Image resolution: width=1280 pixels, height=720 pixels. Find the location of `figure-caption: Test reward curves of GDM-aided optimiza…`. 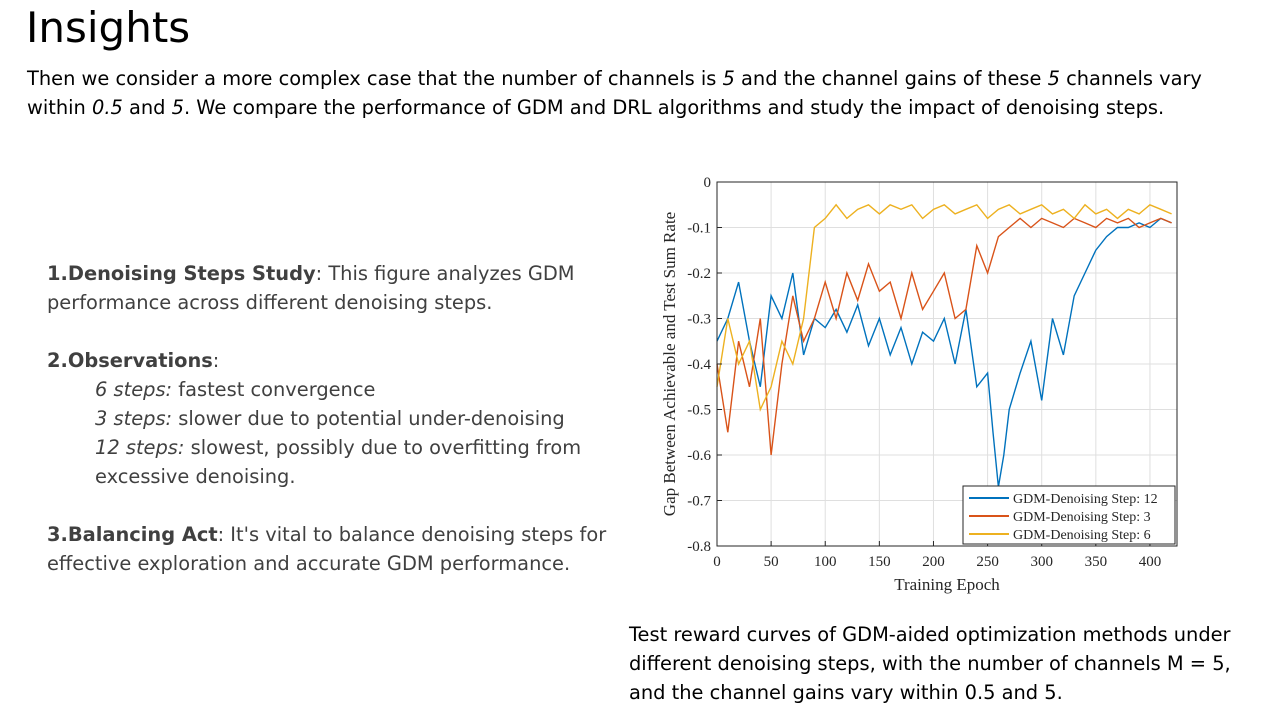

figure-caption: Test reward curves of GDM-aided optimiza… is located at coordinates (930, 663).